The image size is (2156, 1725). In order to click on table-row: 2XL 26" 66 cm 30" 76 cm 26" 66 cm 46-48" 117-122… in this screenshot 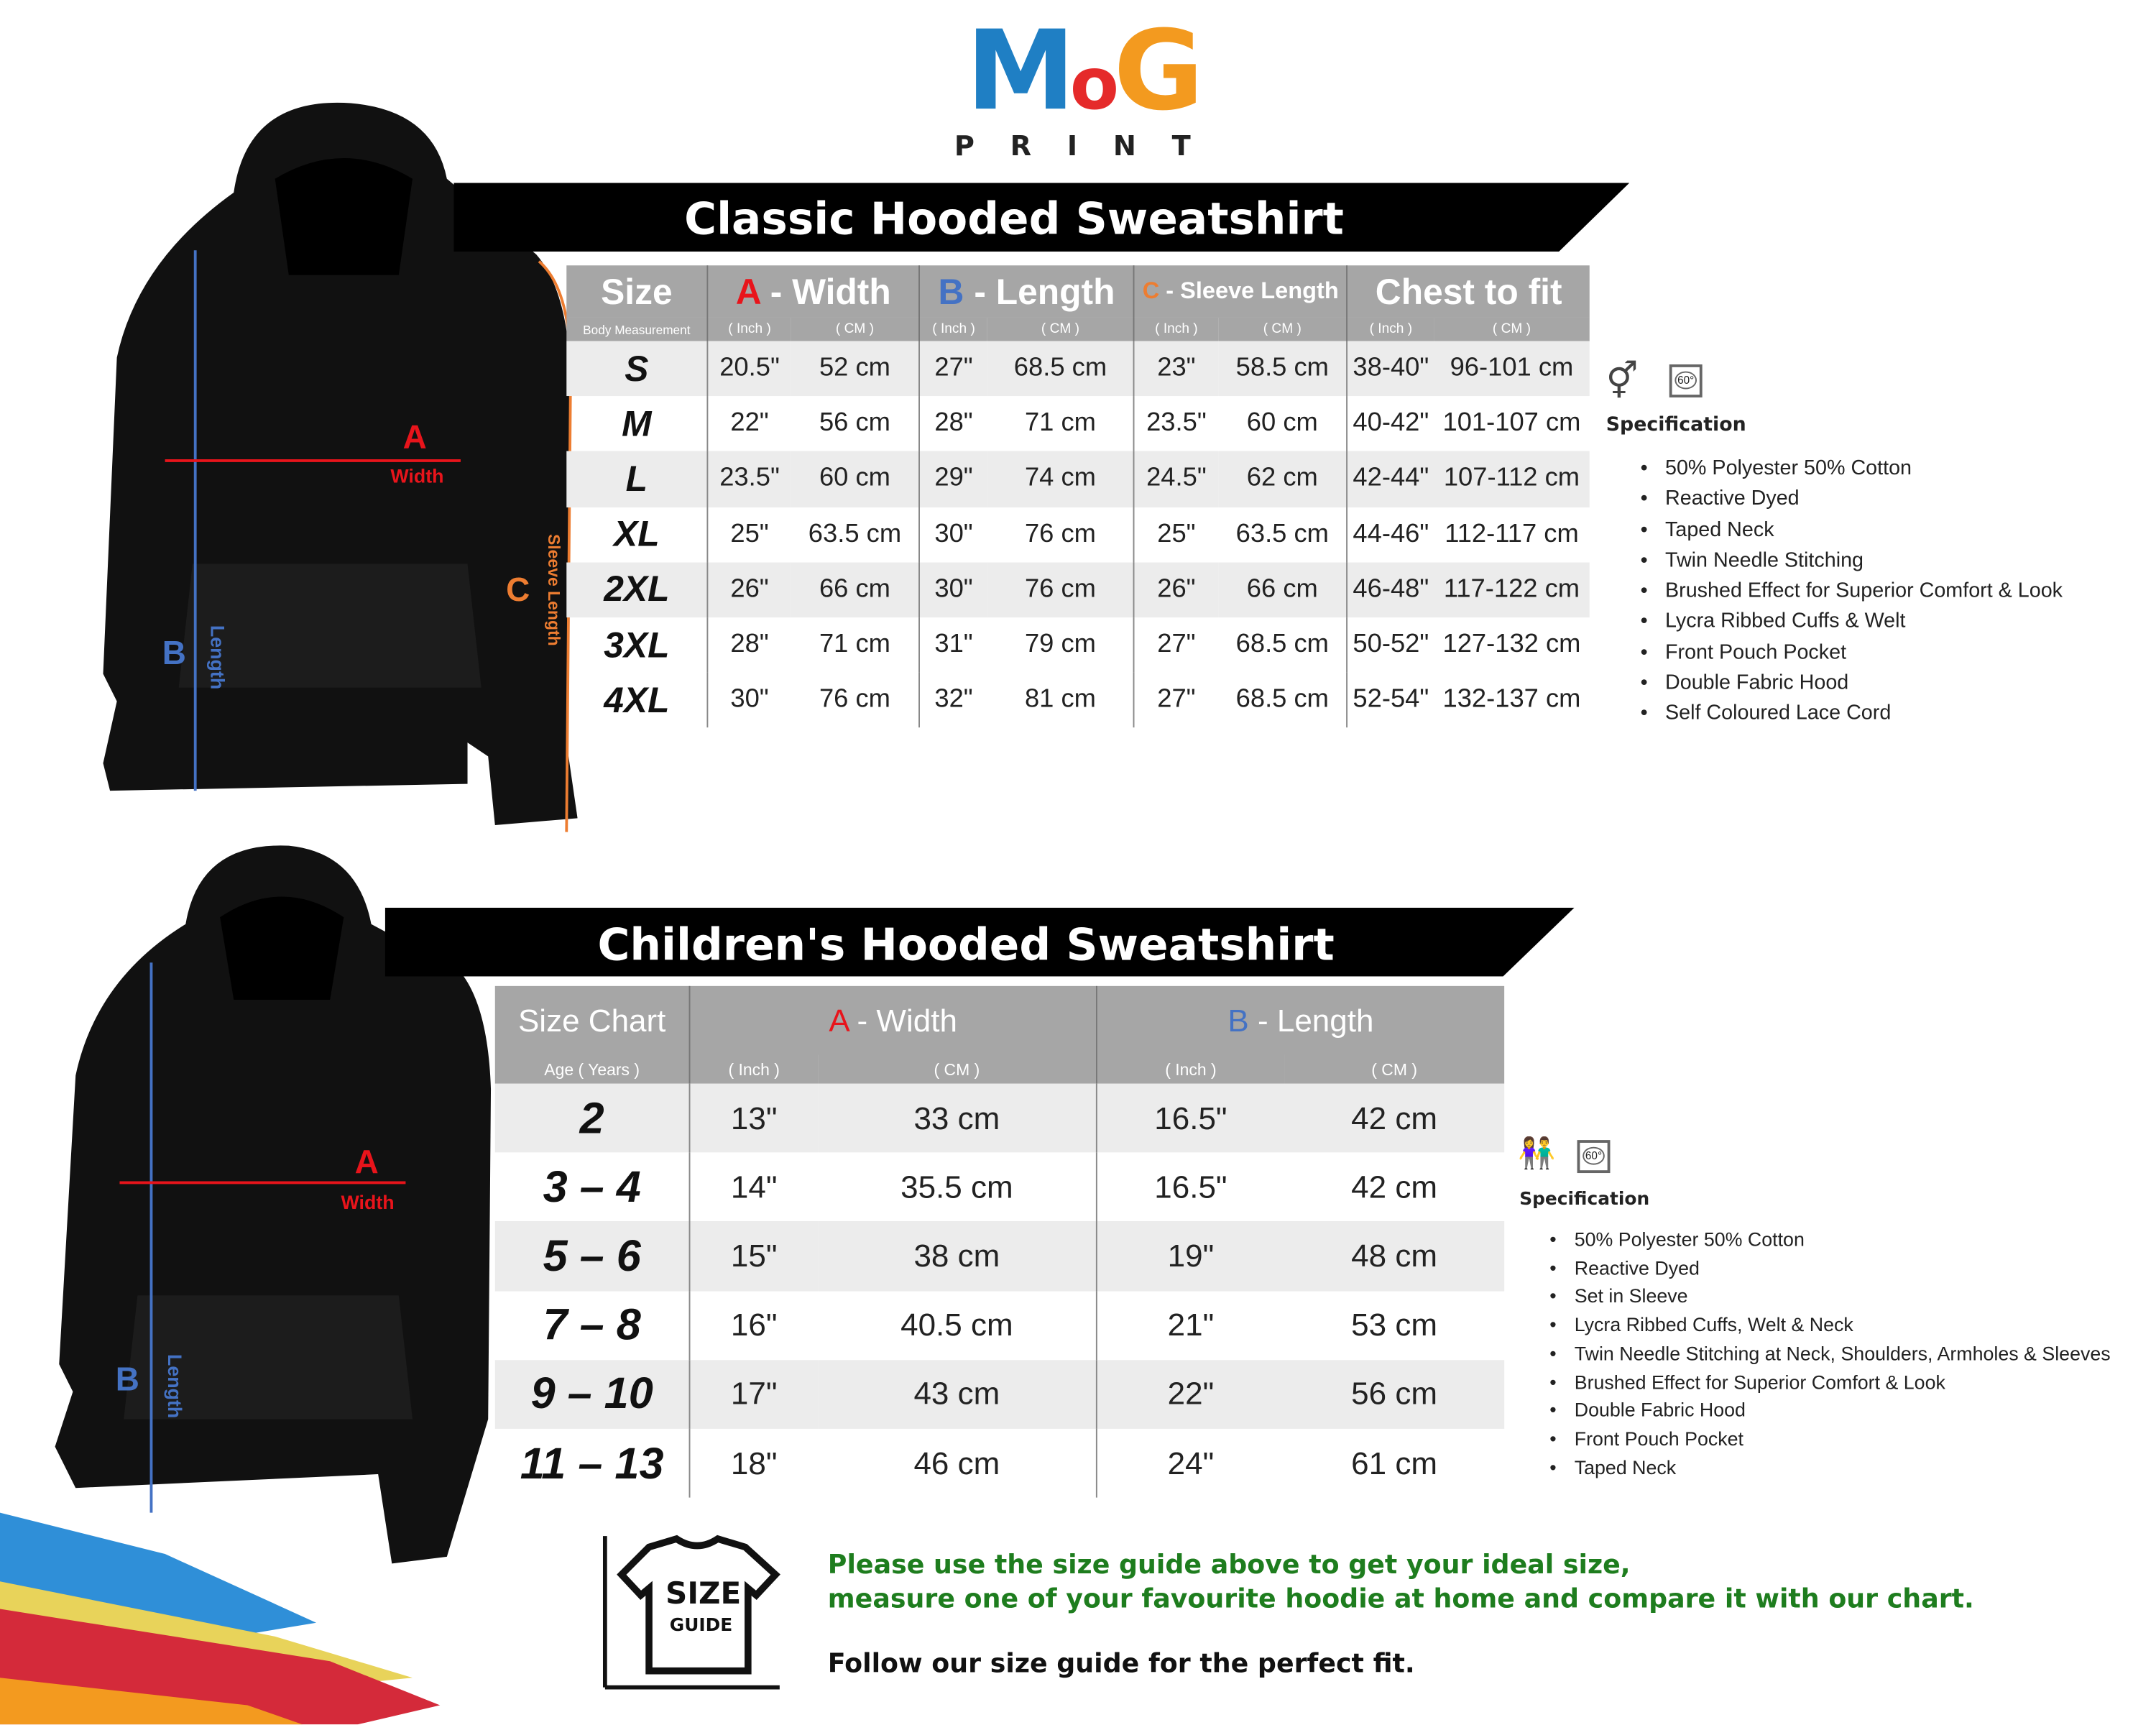, I will do `click(1078, 589)`.